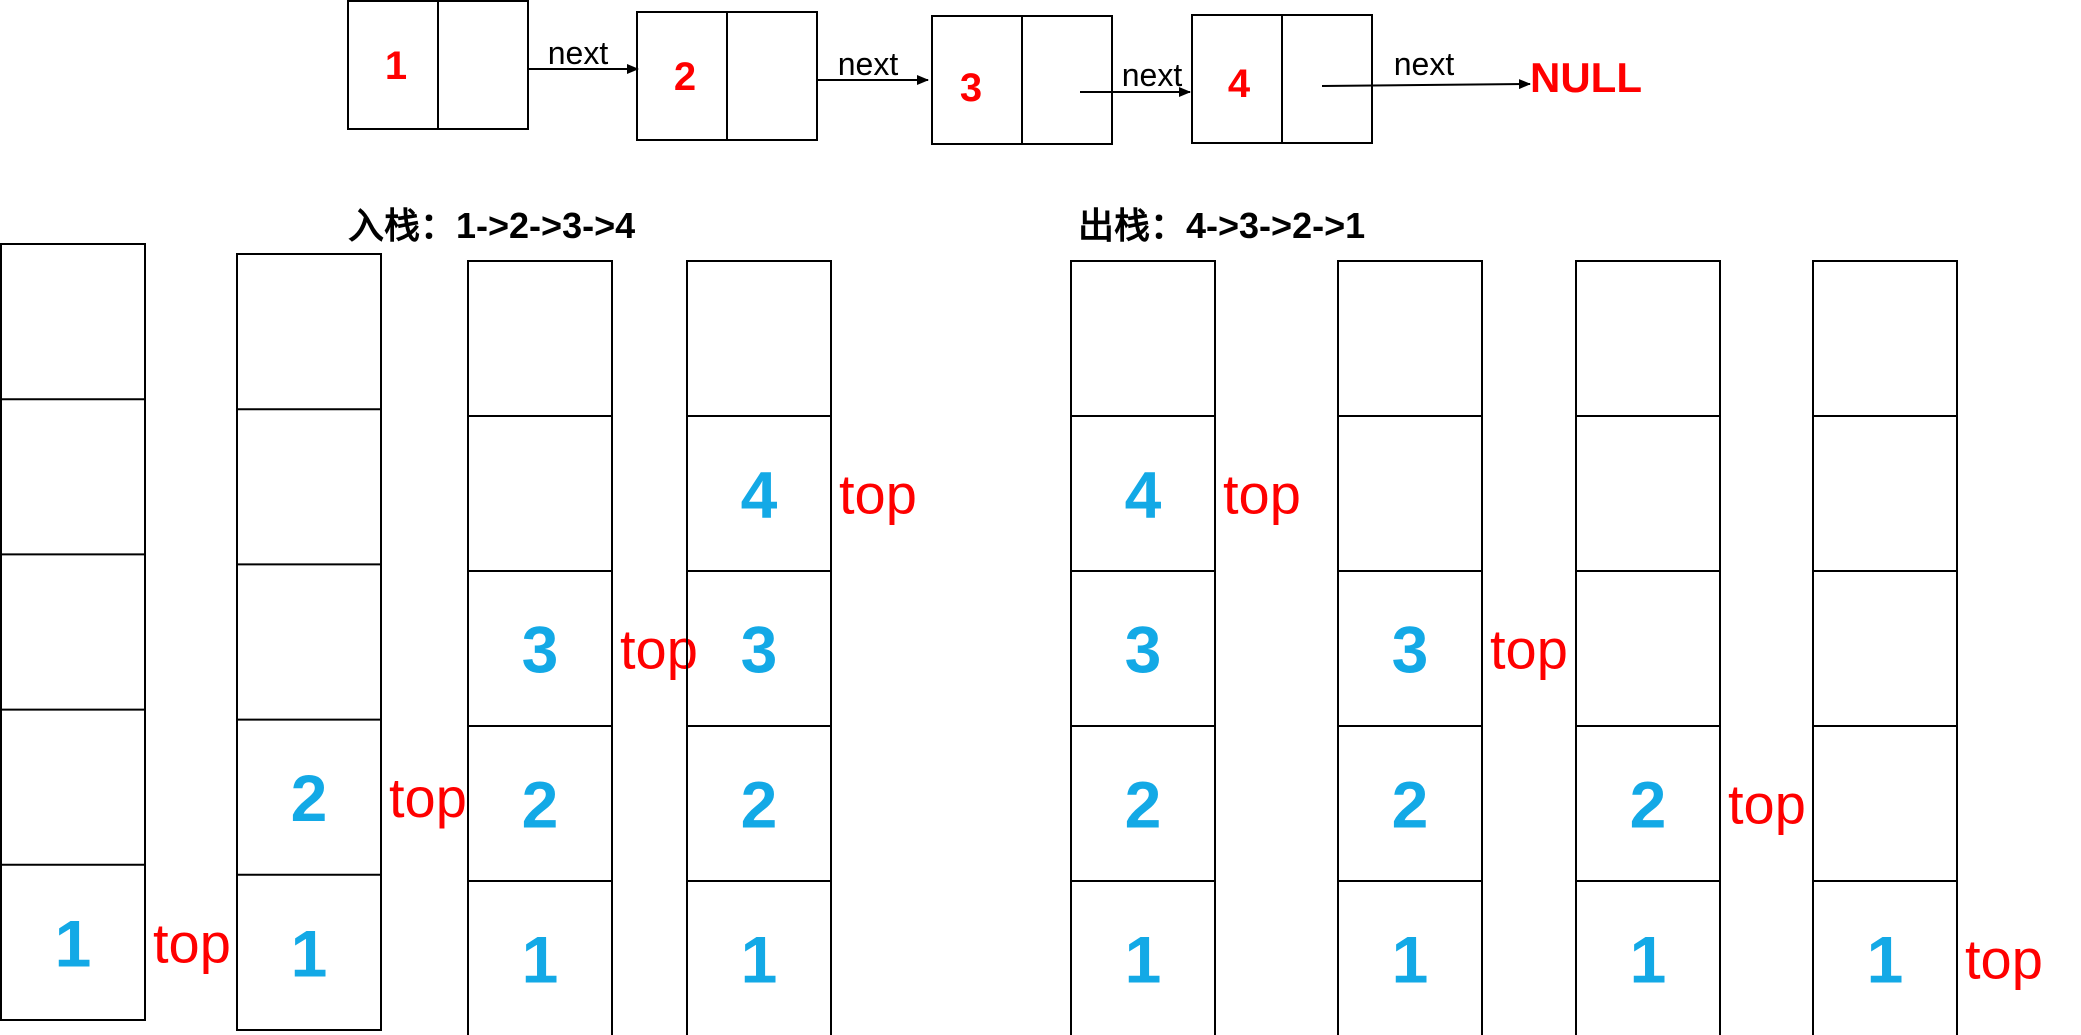 The width and height of the screenshot is (2081, 1035). I want to click on node-value: 1, so click(396, 66).